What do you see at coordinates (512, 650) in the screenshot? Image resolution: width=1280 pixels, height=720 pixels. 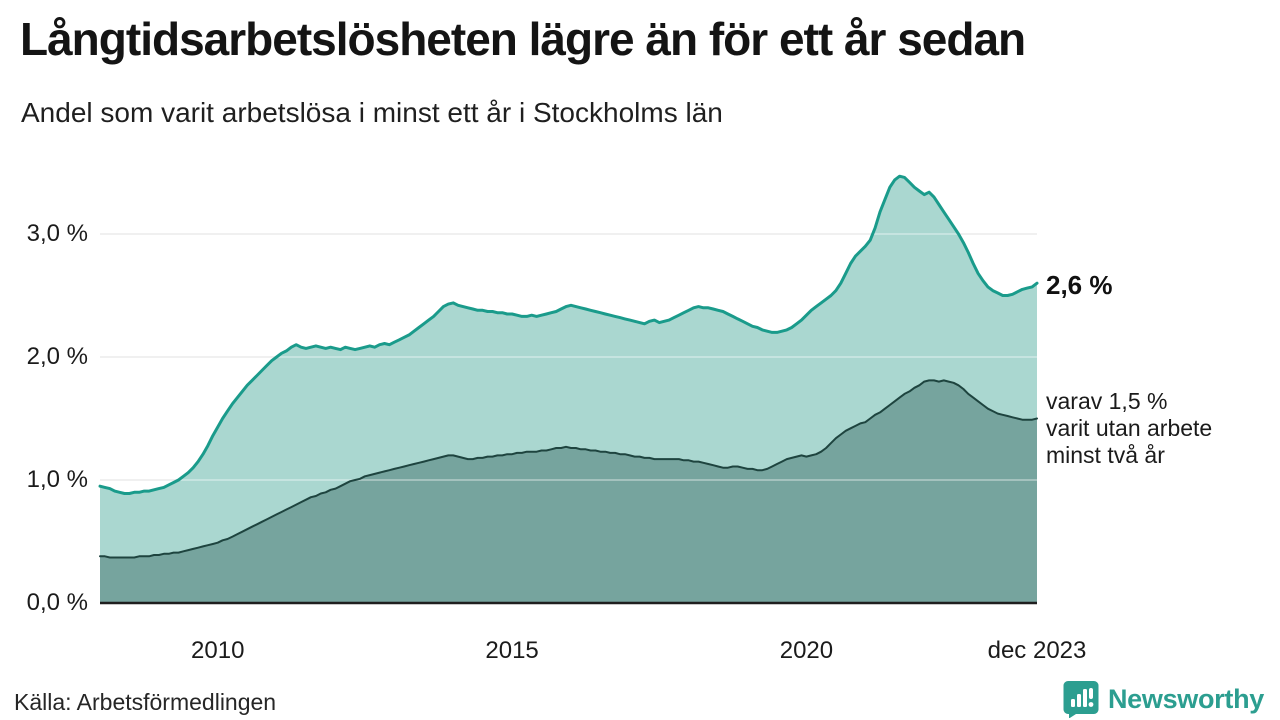 I see `x-tick-label: 2015` at bounding box center [512, 650].